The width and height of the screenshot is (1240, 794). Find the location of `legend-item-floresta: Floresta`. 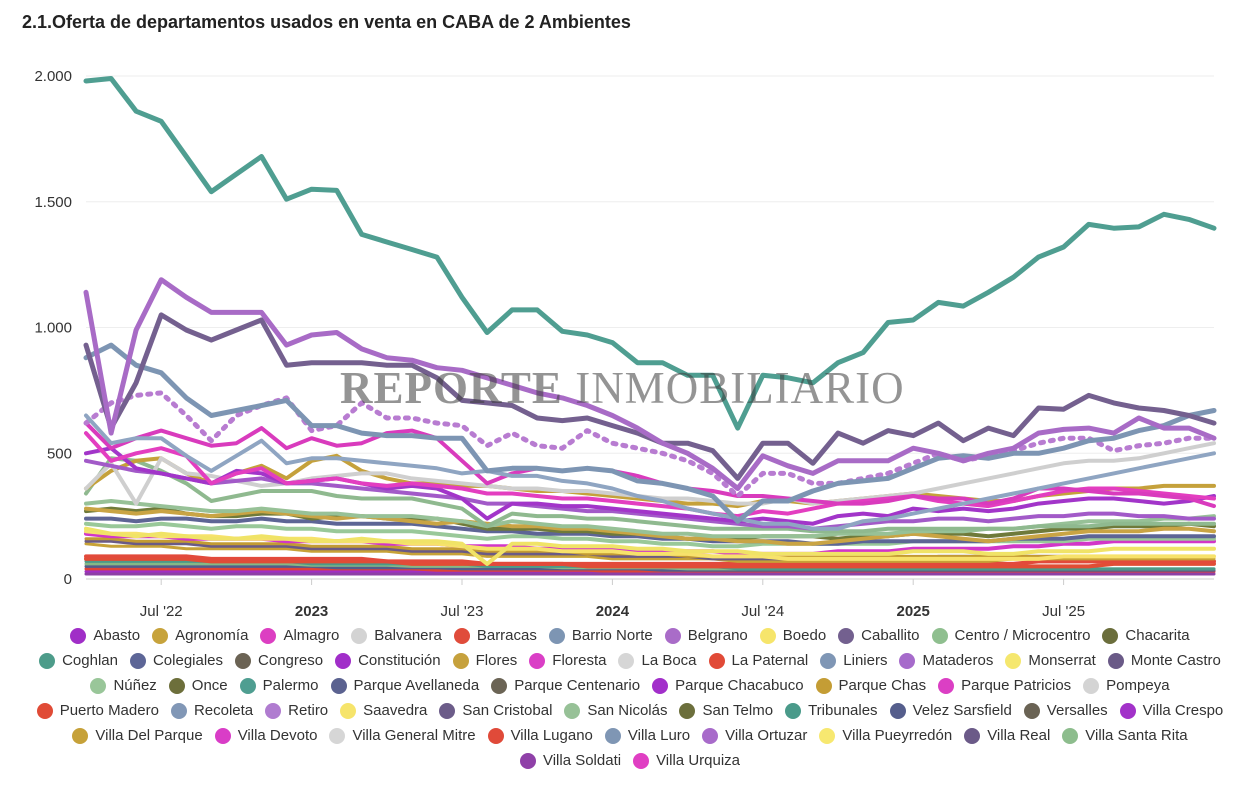

legend-item-floresta: Floresta is located at coordinates (567, 660).